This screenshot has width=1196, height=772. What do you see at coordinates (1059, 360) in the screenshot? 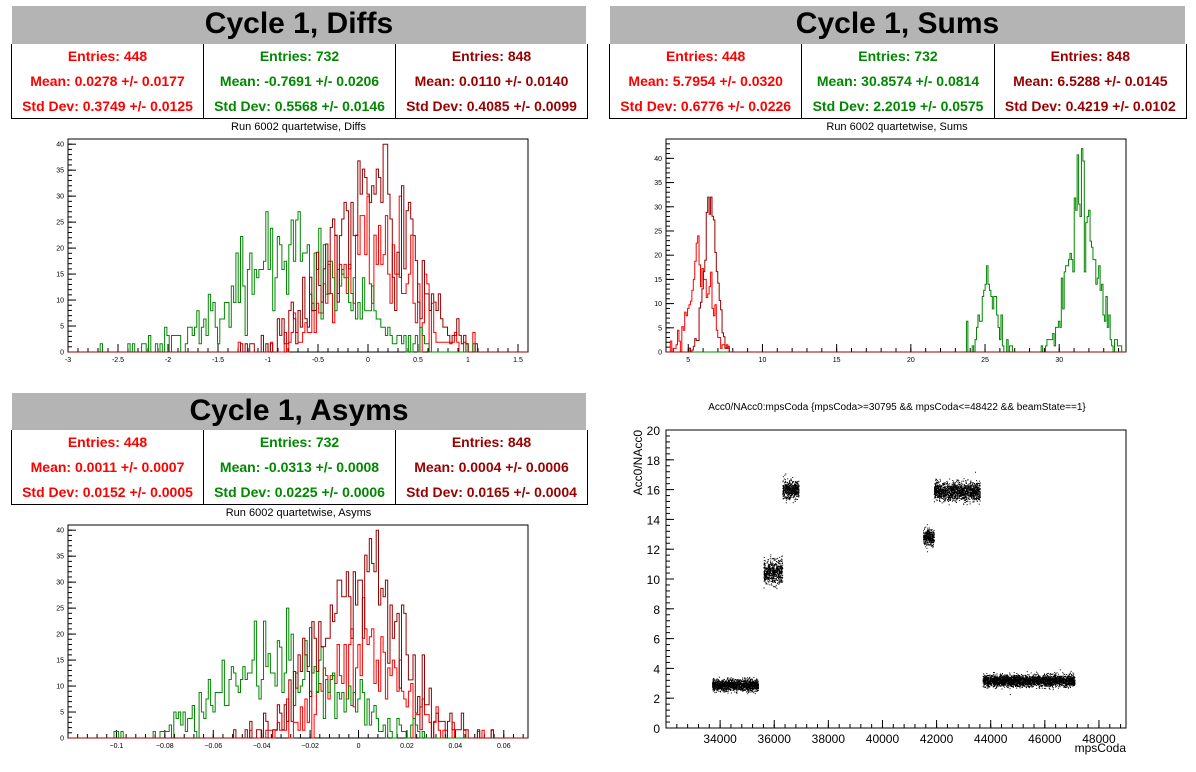
I see `x-tick-label: 30` at bounding box center [1059, 360].